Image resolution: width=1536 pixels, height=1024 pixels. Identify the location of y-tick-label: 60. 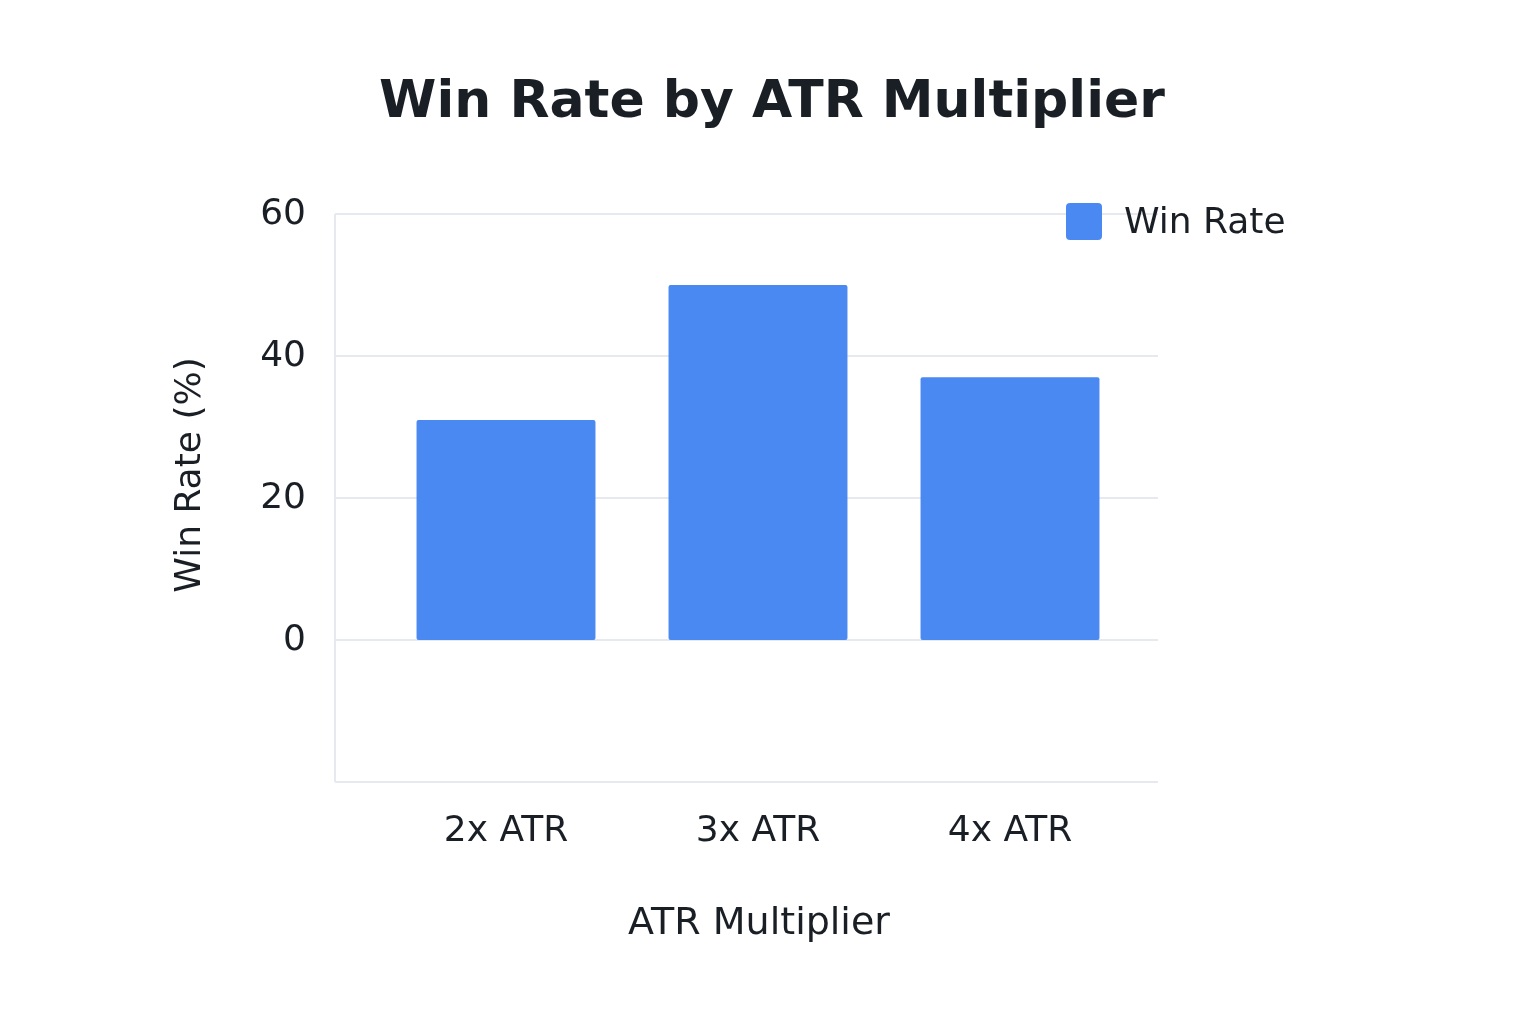
(283, 211).